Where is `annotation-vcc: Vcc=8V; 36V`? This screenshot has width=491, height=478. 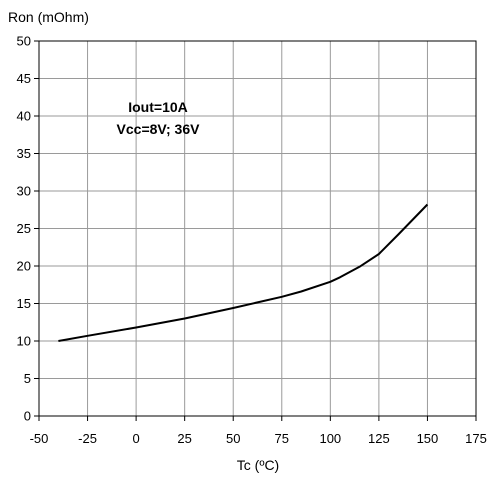
annotation-vcc: Vcc=8V; 36V is located at coordinates (159, 129).